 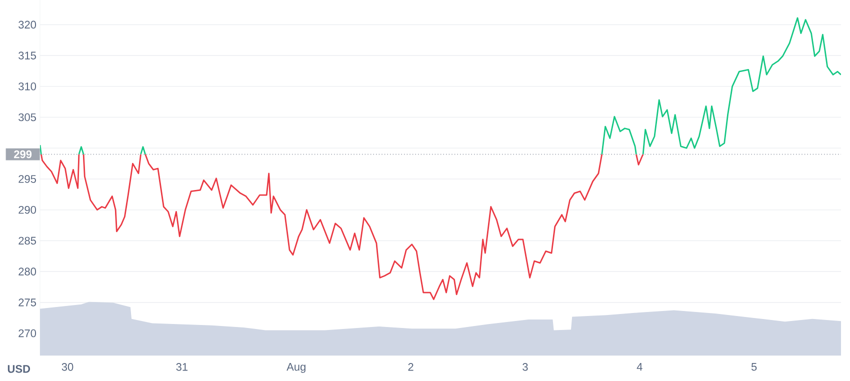 What do you see at coordinates (411, 367) in the screenshot?
I see `x-tick-label: 2` at bounding box center [411, 367].